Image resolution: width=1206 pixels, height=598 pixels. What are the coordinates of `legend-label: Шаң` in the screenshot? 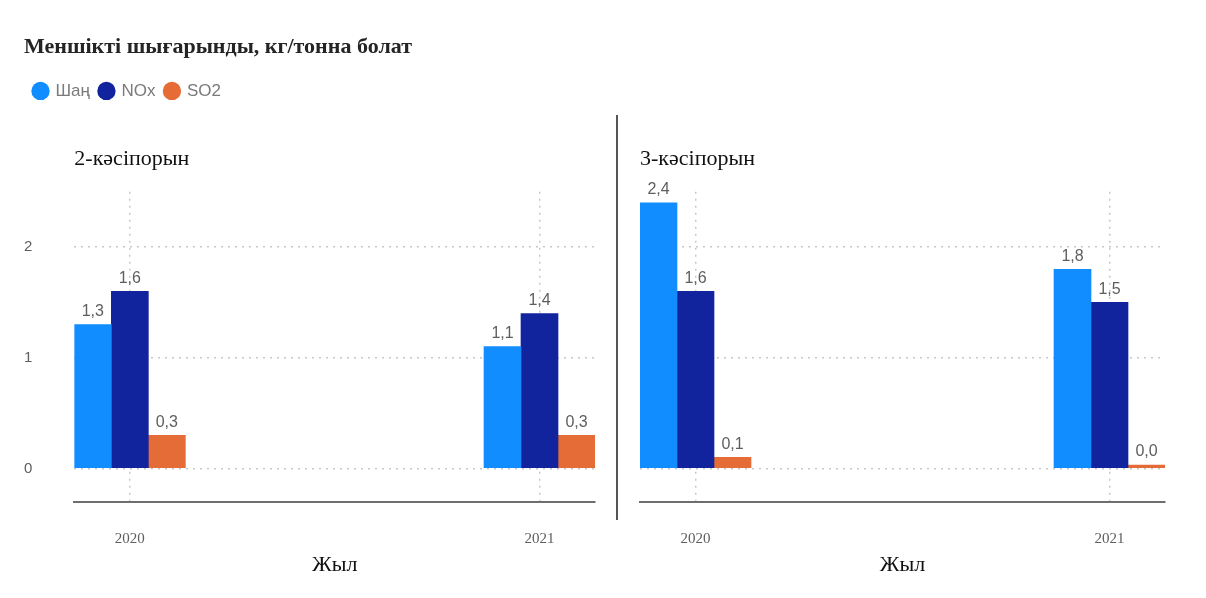 It's located at (73, 90).